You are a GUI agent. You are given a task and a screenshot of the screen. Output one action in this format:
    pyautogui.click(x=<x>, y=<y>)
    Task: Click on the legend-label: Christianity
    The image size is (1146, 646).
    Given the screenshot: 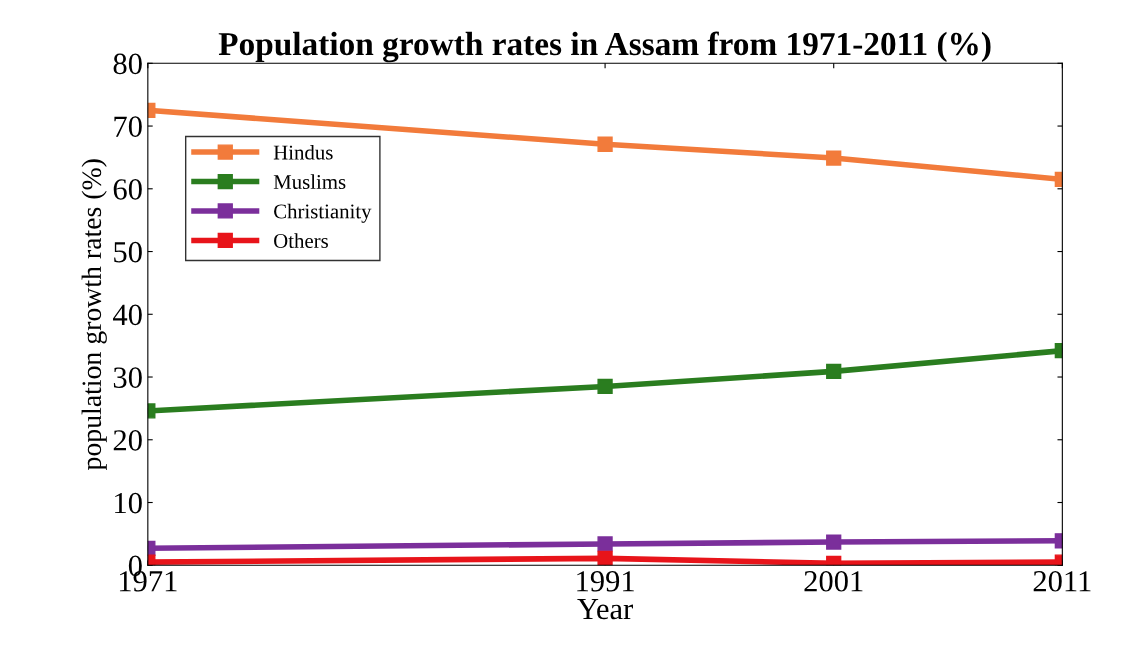 What is the action you would take?
    pyautogui.click(x=323, y=213)
    